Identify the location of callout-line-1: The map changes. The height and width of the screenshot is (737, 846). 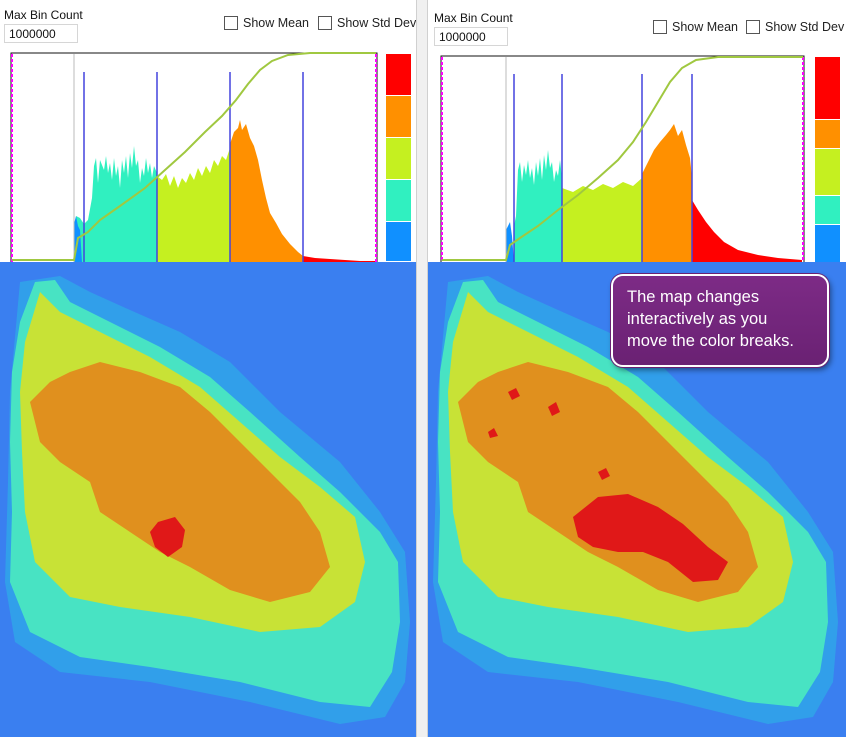
(693, 297).